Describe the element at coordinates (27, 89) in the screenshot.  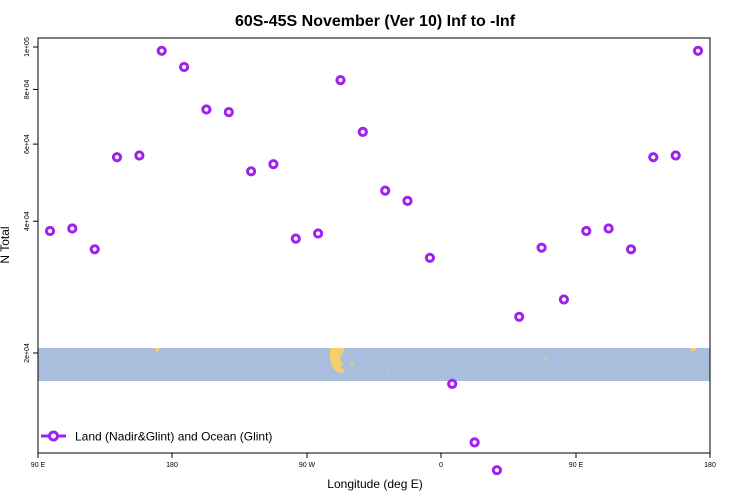
I see `y-tick-label: 8e+04` at that location.